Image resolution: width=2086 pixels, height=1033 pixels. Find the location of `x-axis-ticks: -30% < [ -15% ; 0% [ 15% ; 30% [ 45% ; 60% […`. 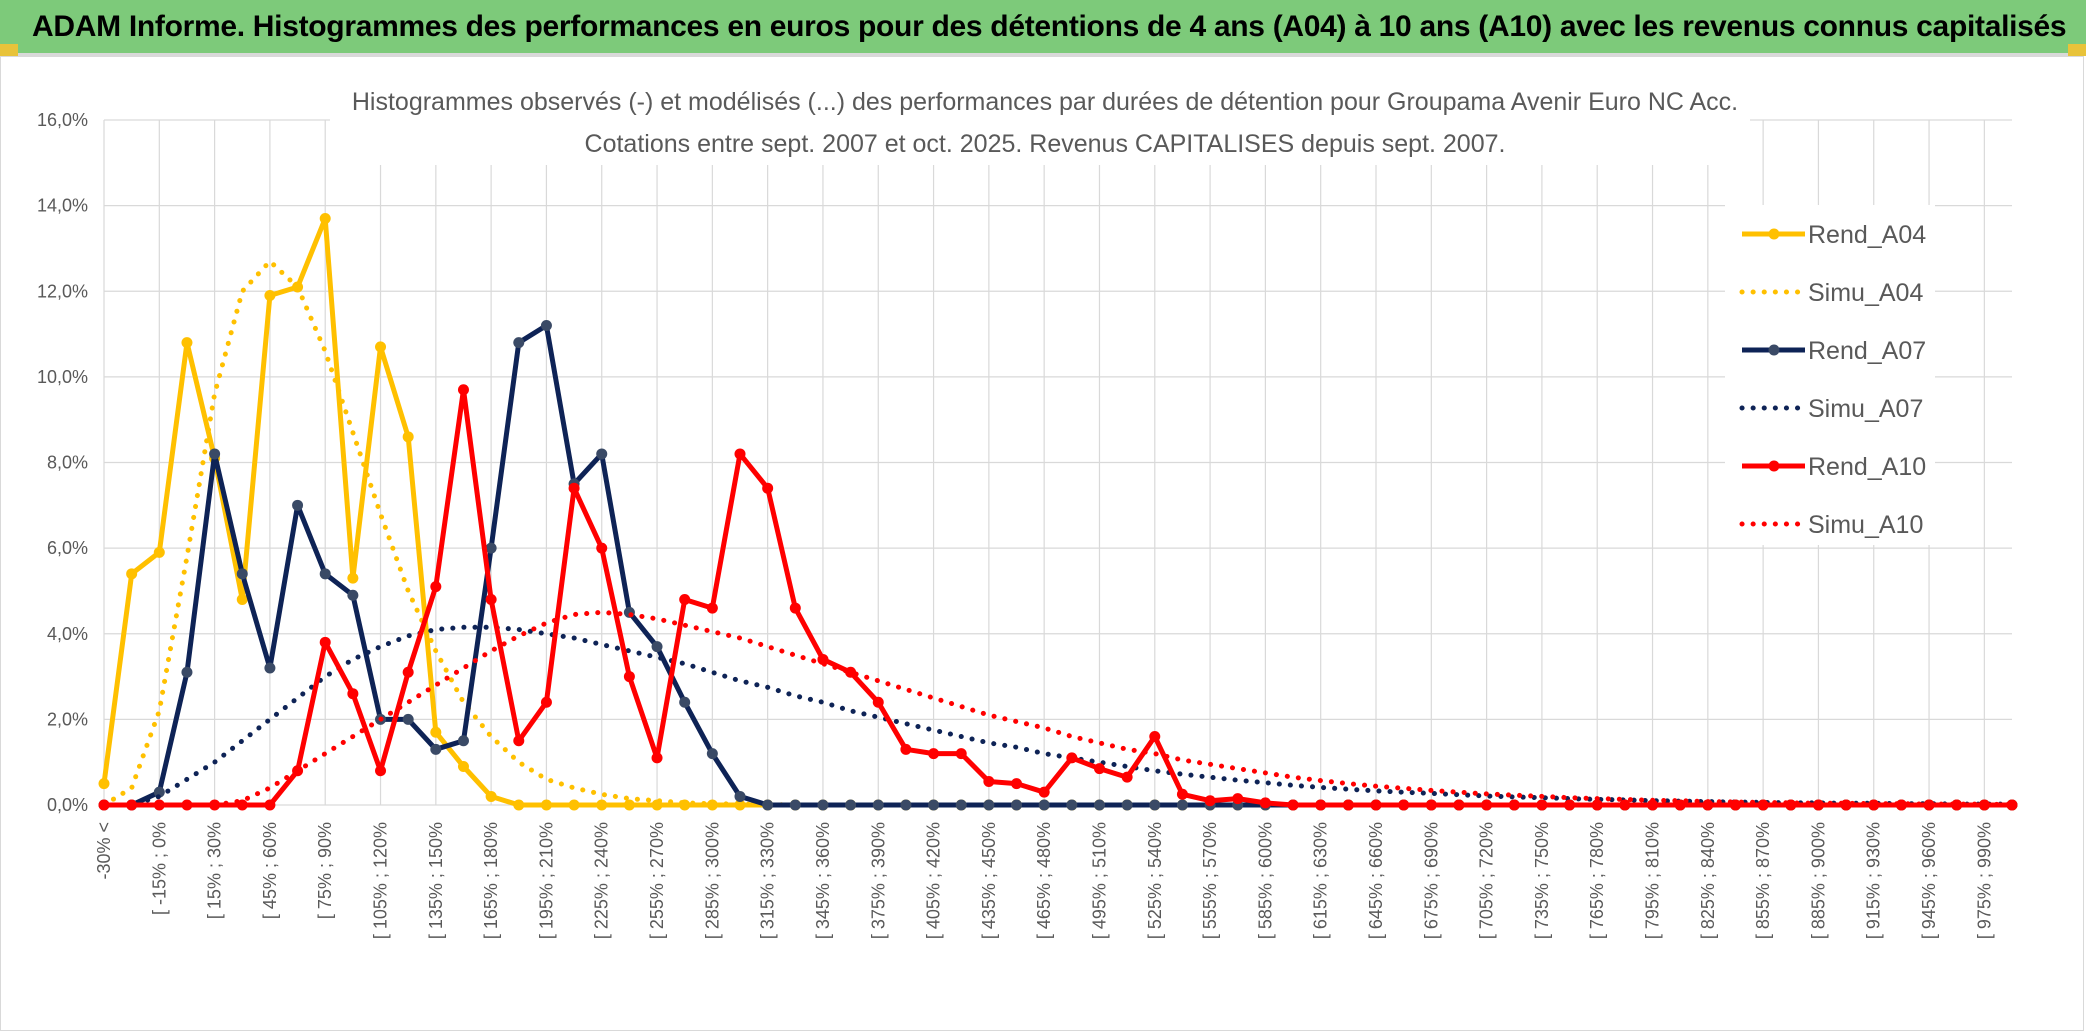

x-axis-ticks: -30% < [ -15% ; 0% [ 15% ; 30% [ 45% ; 60% [… is located at coordinates (1044, 880).